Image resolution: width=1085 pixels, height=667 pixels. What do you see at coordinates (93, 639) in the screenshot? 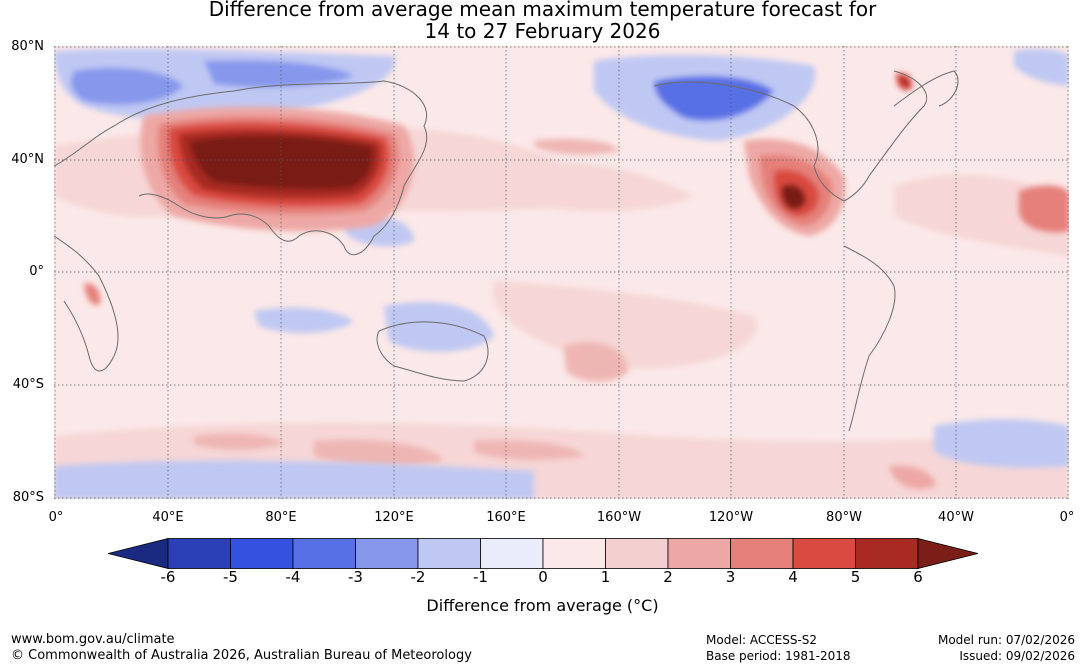
I see `footer-website: www.bom.gov.au/climate` at bounding box center [93, 639].